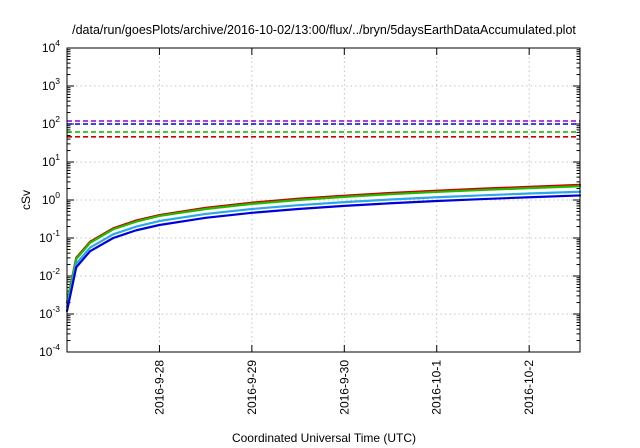  What do you see at coordinates (323, 129) in the screenshot?
I see `reference-lines` at bounding box center [323, 129].